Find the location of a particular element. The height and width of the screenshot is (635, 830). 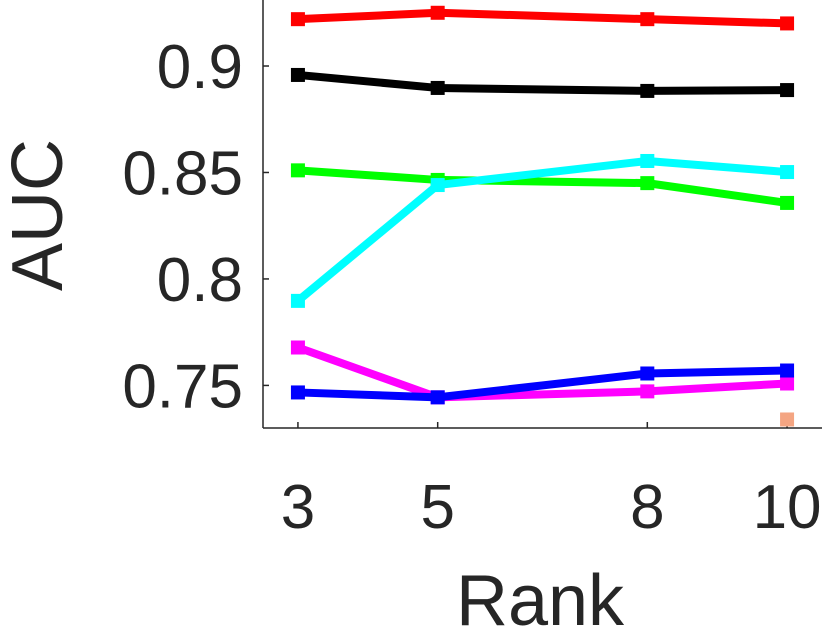

y-tick-label: 0.75 is located at coordinates (182, 386).